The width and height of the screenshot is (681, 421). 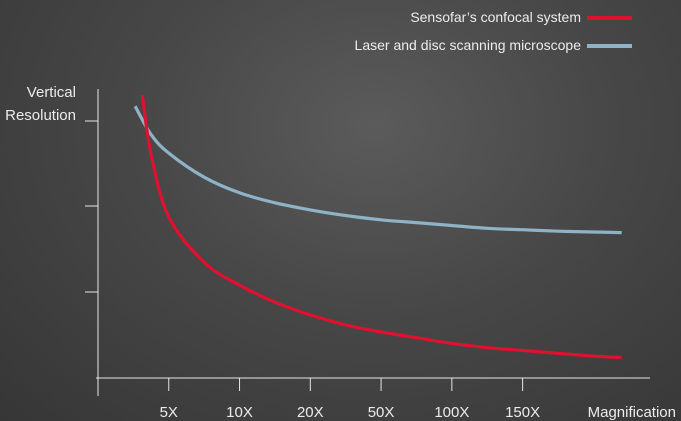 What do you see at coordinates (609, 18) in the screenshot?
I see `legend-item-confocal-swatch` at bounding box center [609, 18].